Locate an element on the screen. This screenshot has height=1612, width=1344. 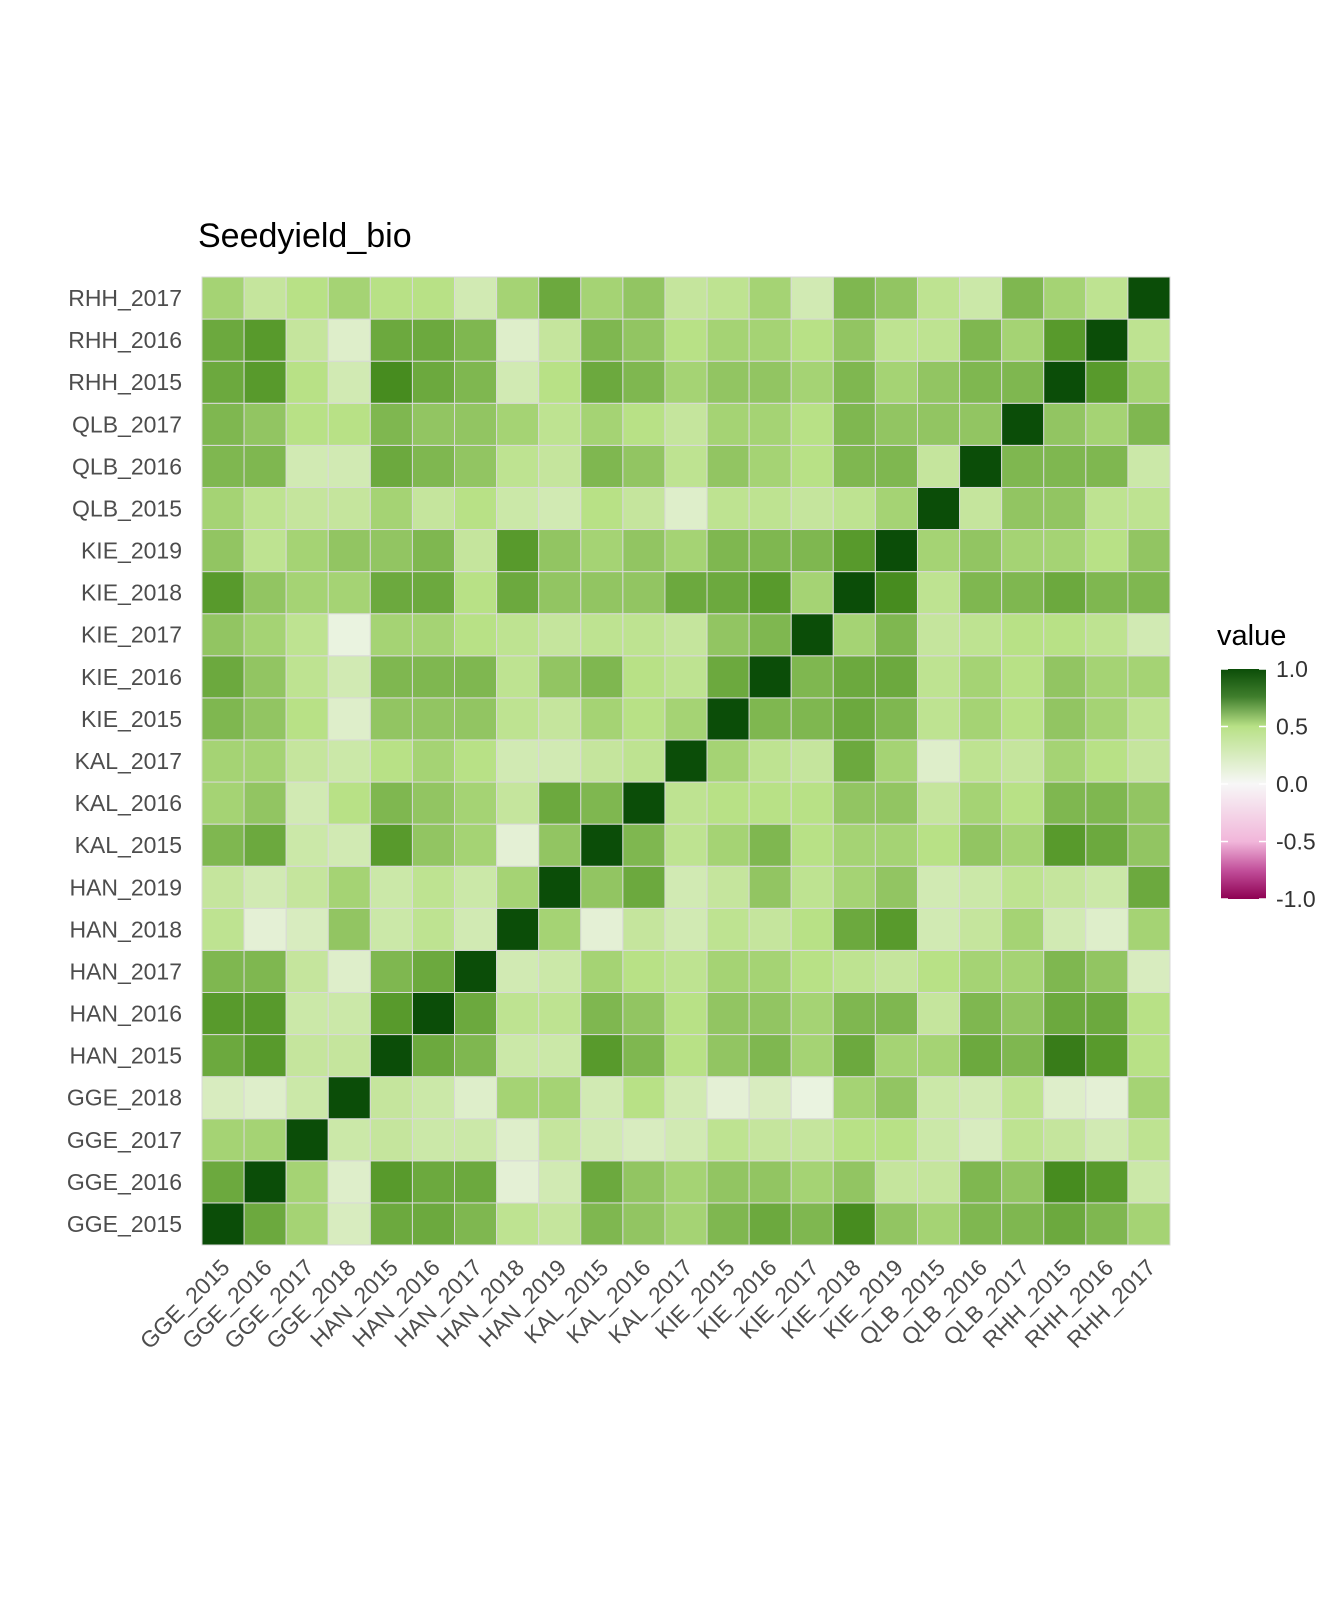
heatmap-cell-KAL_2017-KIE_2016 is located at coordinates (770, 761).